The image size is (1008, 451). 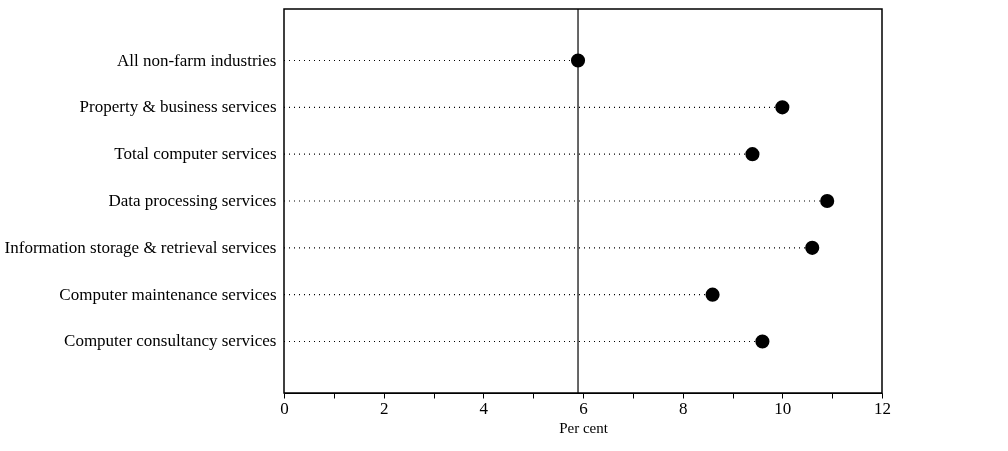 What do you see at coordinates (583, 408) in the screenshot?
I see `x-tick-label: 6` at bounding box center [583, 408].